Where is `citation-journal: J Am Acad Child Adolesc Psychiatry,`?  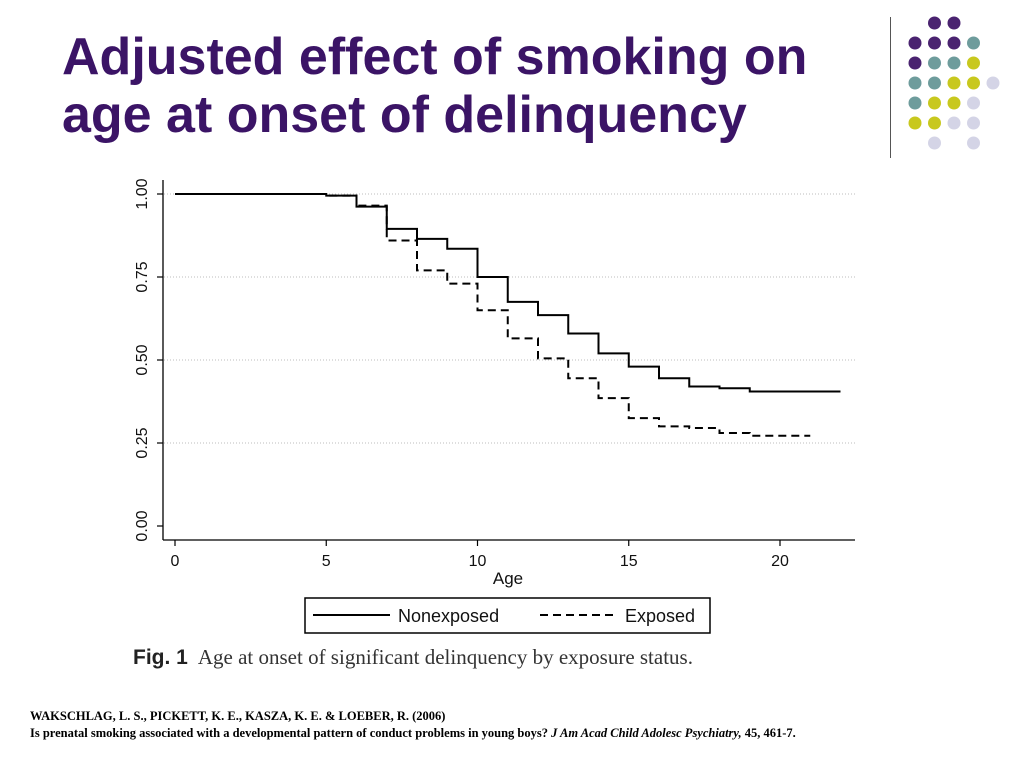 citation-journal: J Am Acad Child Adolesc Psychiatry, is located at coordinates (646, 733).